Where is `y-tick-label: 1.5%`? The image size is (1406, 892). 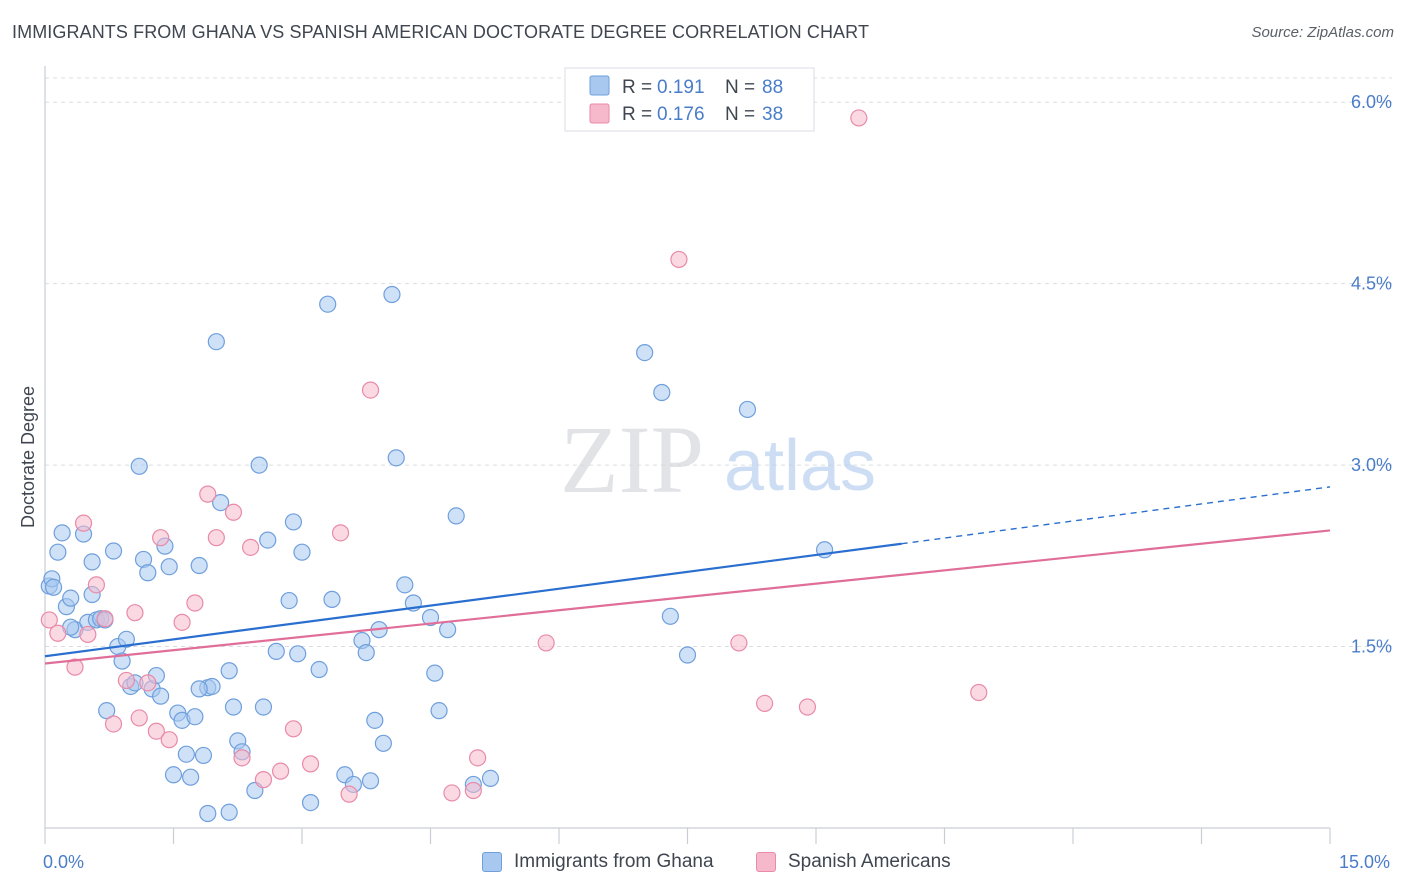 y-tick-label: 1.5% is located at coordinates (1371, 647).